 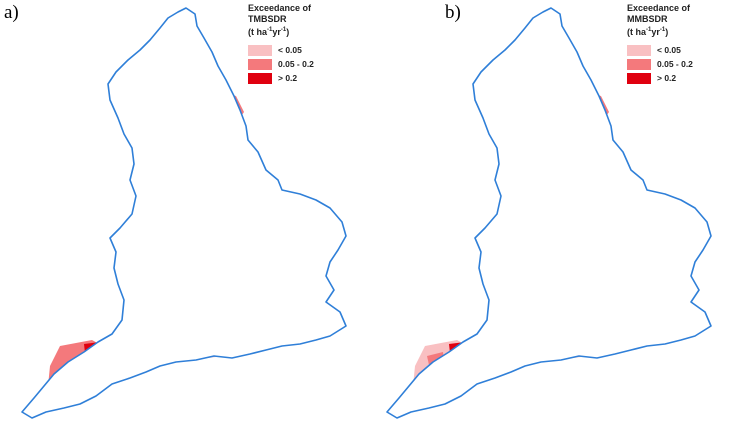 What do you see at coordinates (11, 12) in the screenshot?
I see `panel-letter-a: a)` at bounding box center [11, 12].